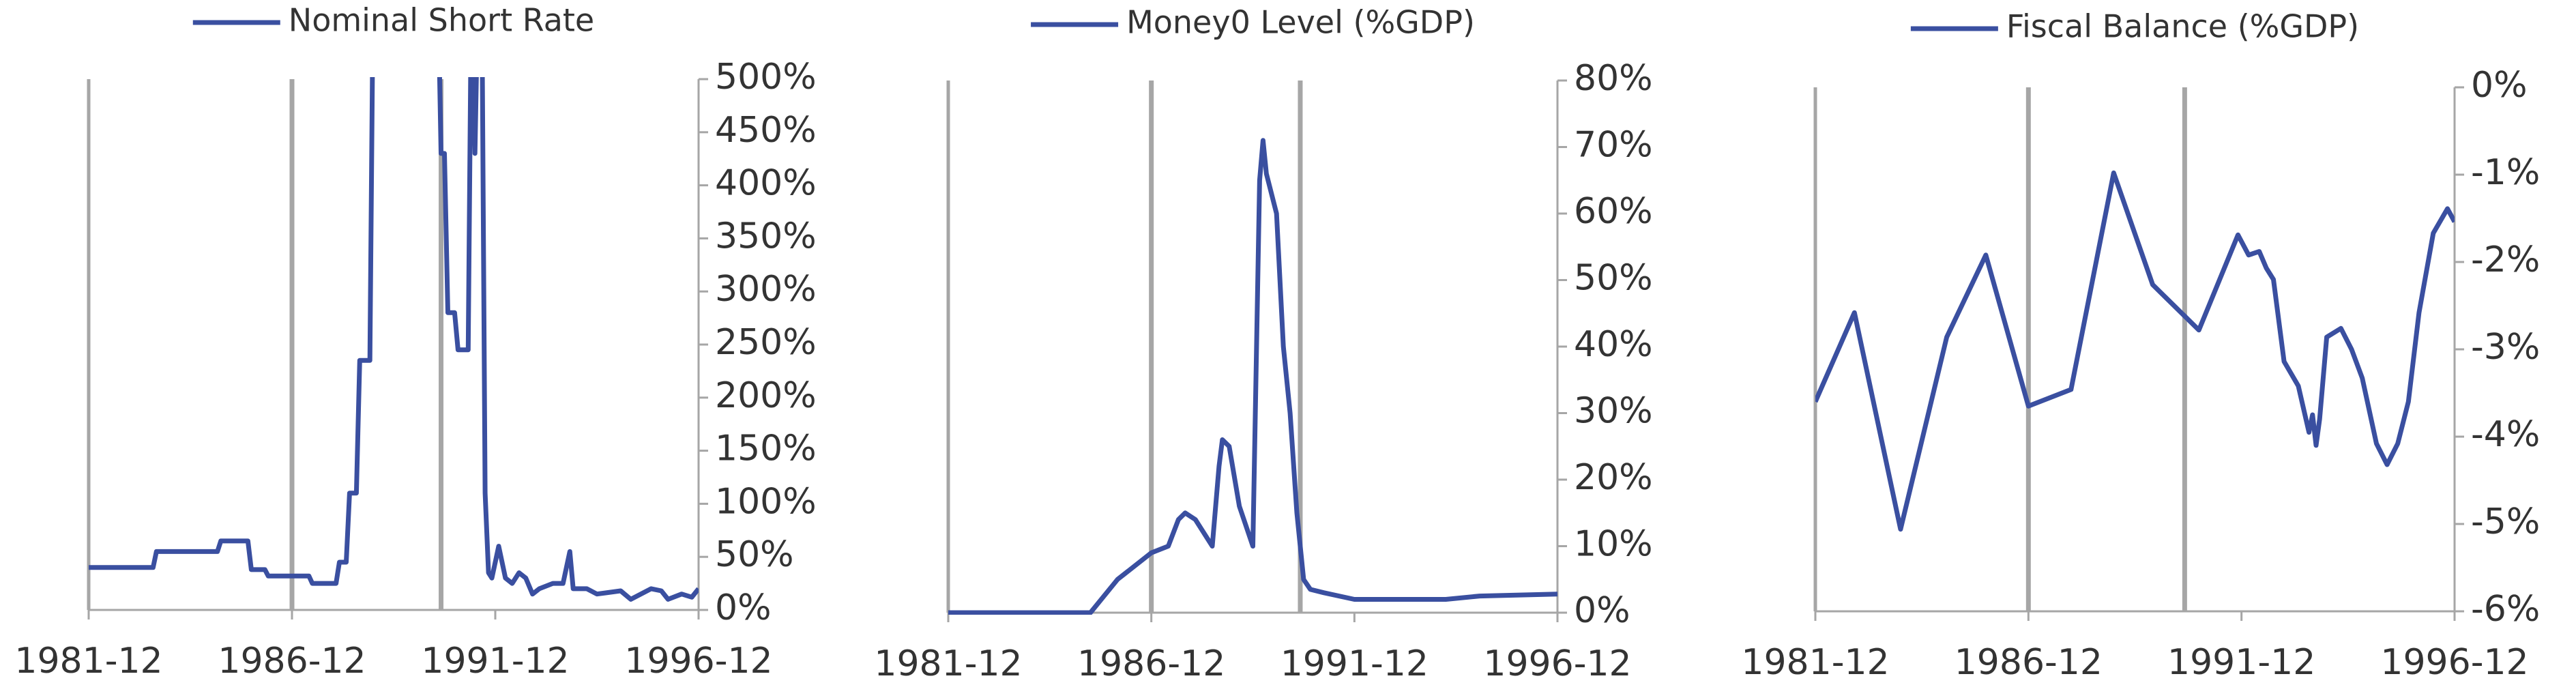 The image size is (2576, 700). What do you see at coordinates (1613, 544) in the screenshot?
I see `y-tick-label: 10%` at bounding box center [1613, 544].